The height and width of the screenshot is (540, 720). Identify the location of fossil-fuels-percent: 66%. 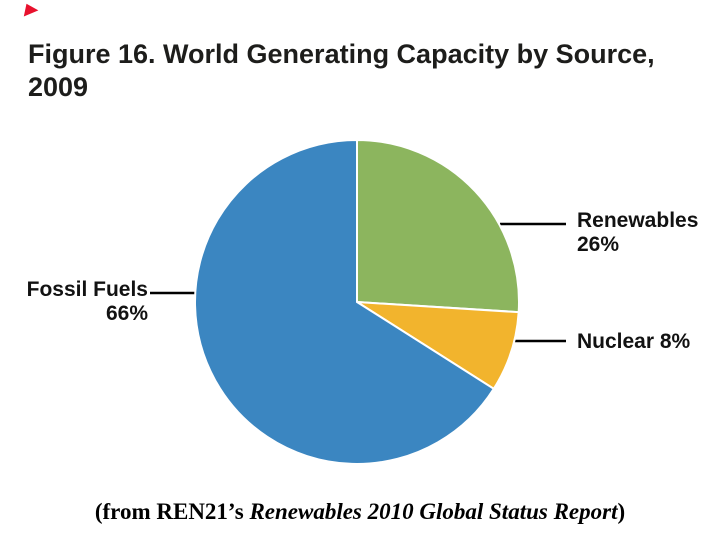
(126, 314).